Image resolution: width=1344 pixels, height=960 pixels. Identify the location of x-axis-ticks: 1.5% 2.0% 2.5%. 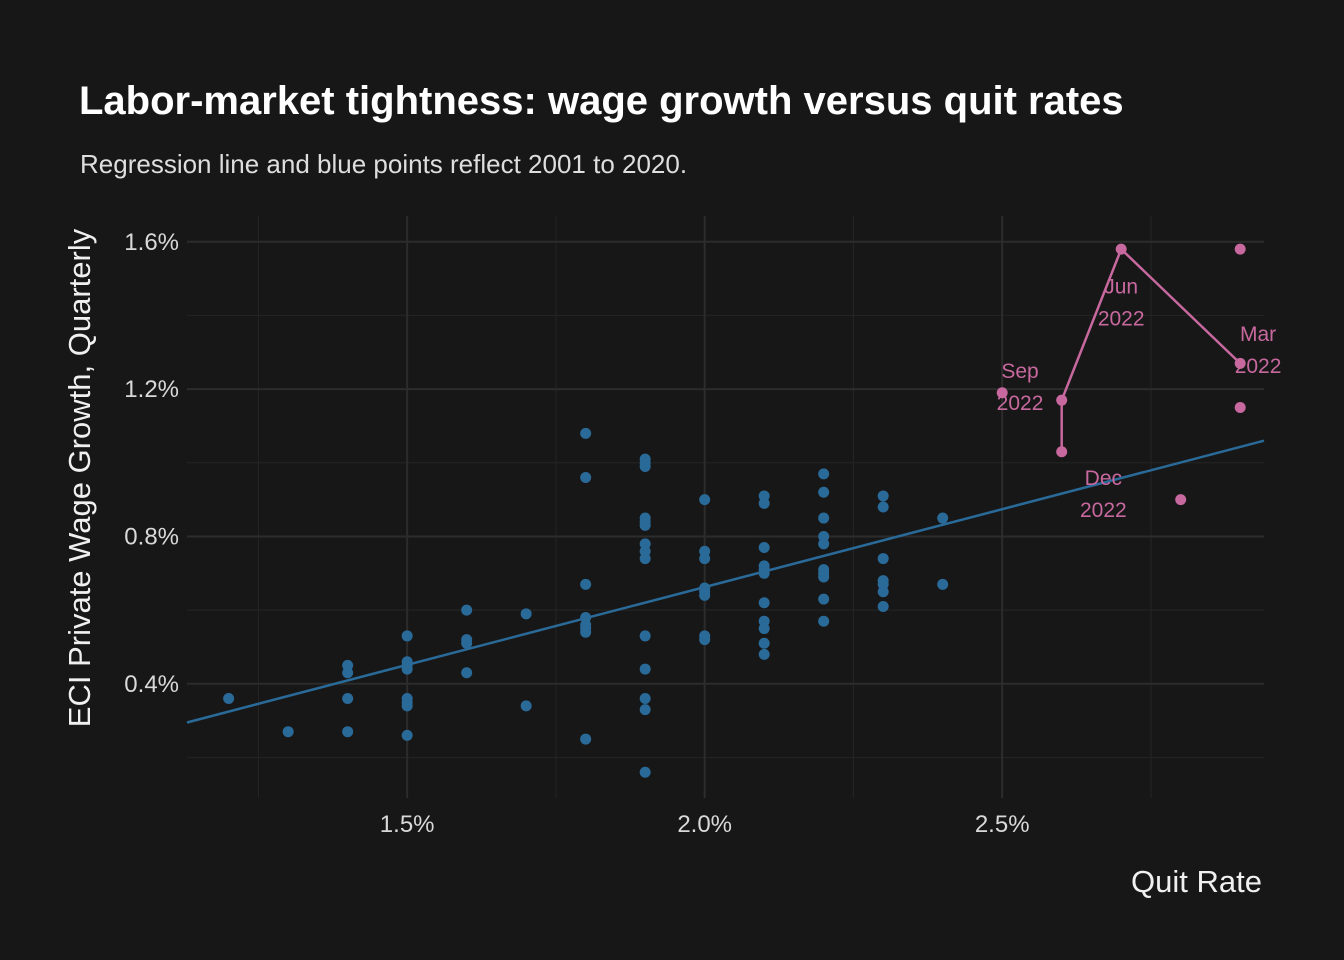
(705, 824).